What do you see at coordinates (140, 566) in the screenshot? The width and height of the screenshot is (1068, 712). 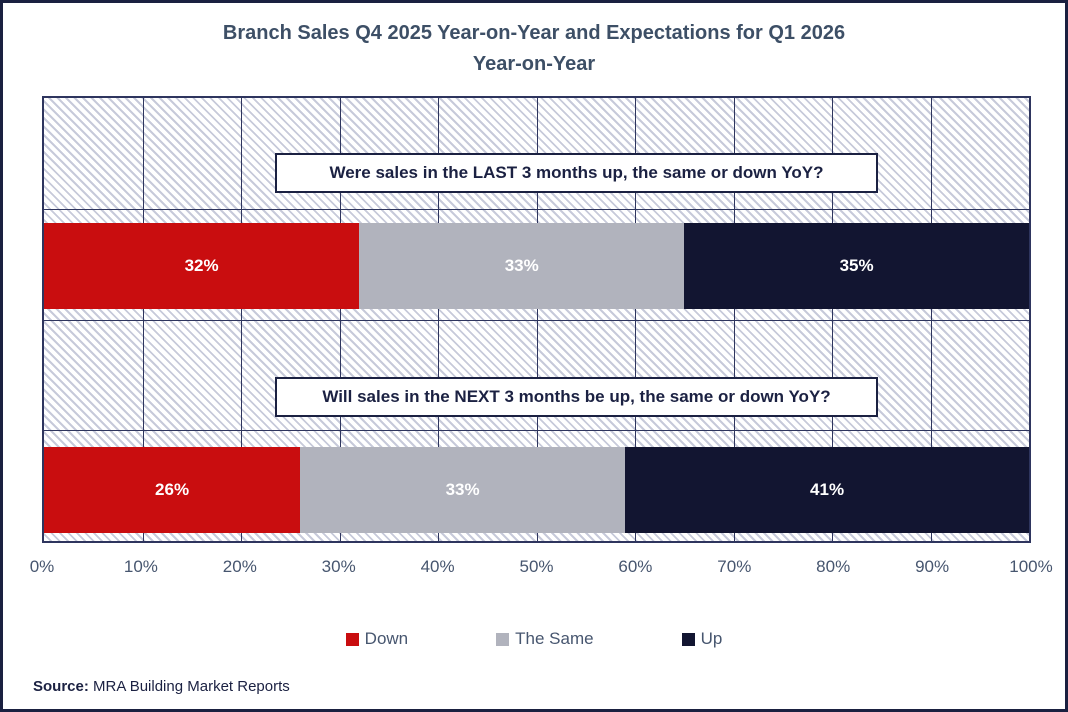 I see `x-tick-label: 10%` at bounding box center [140, 566].